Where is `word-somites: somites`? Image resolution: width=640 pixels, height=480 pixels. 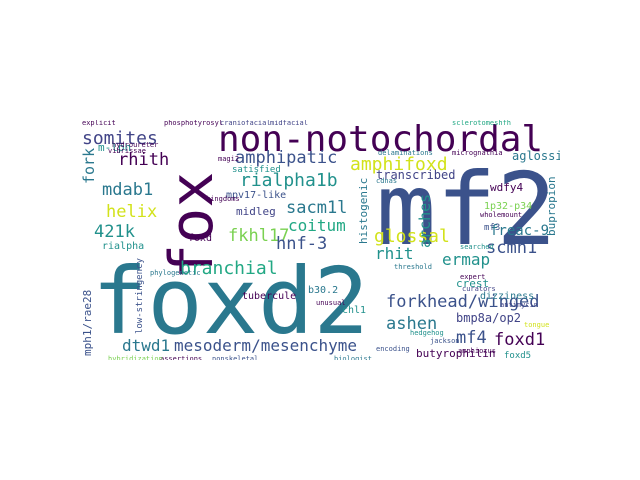 word-somites: somites is located at coordinates (120, 138).